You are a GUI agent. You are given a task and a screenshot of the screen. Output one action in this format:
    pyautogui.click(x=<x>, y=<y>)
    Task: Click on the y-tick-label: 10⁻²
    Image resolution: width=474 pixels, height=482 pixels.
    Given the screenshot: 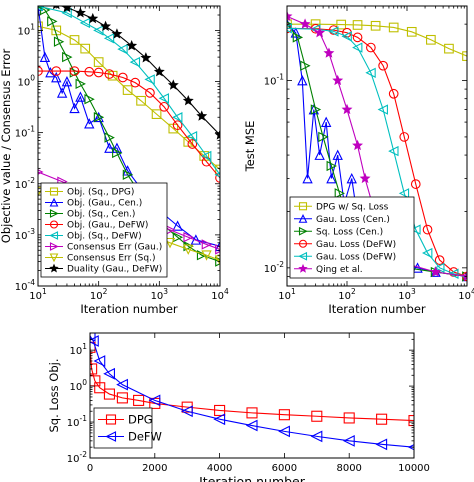 What is the action you would take?
    pyautogui.click(x=274, y=267)
    